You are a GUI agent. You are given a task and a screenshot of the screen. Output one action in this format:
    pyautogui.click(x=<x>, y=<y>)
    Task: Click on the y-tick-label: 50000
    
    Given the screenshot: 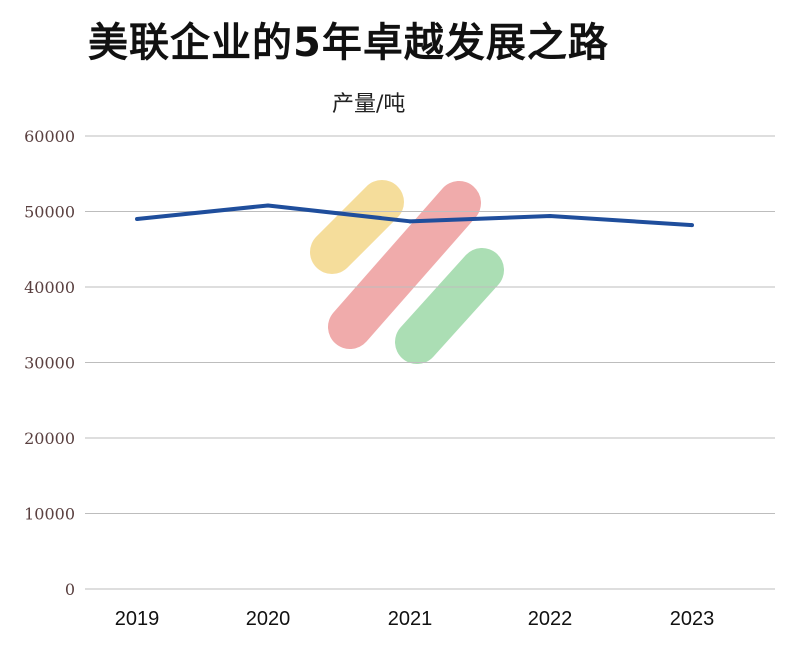 What is the action you would take?
    pyautogui.click(x=49, y=212)
    